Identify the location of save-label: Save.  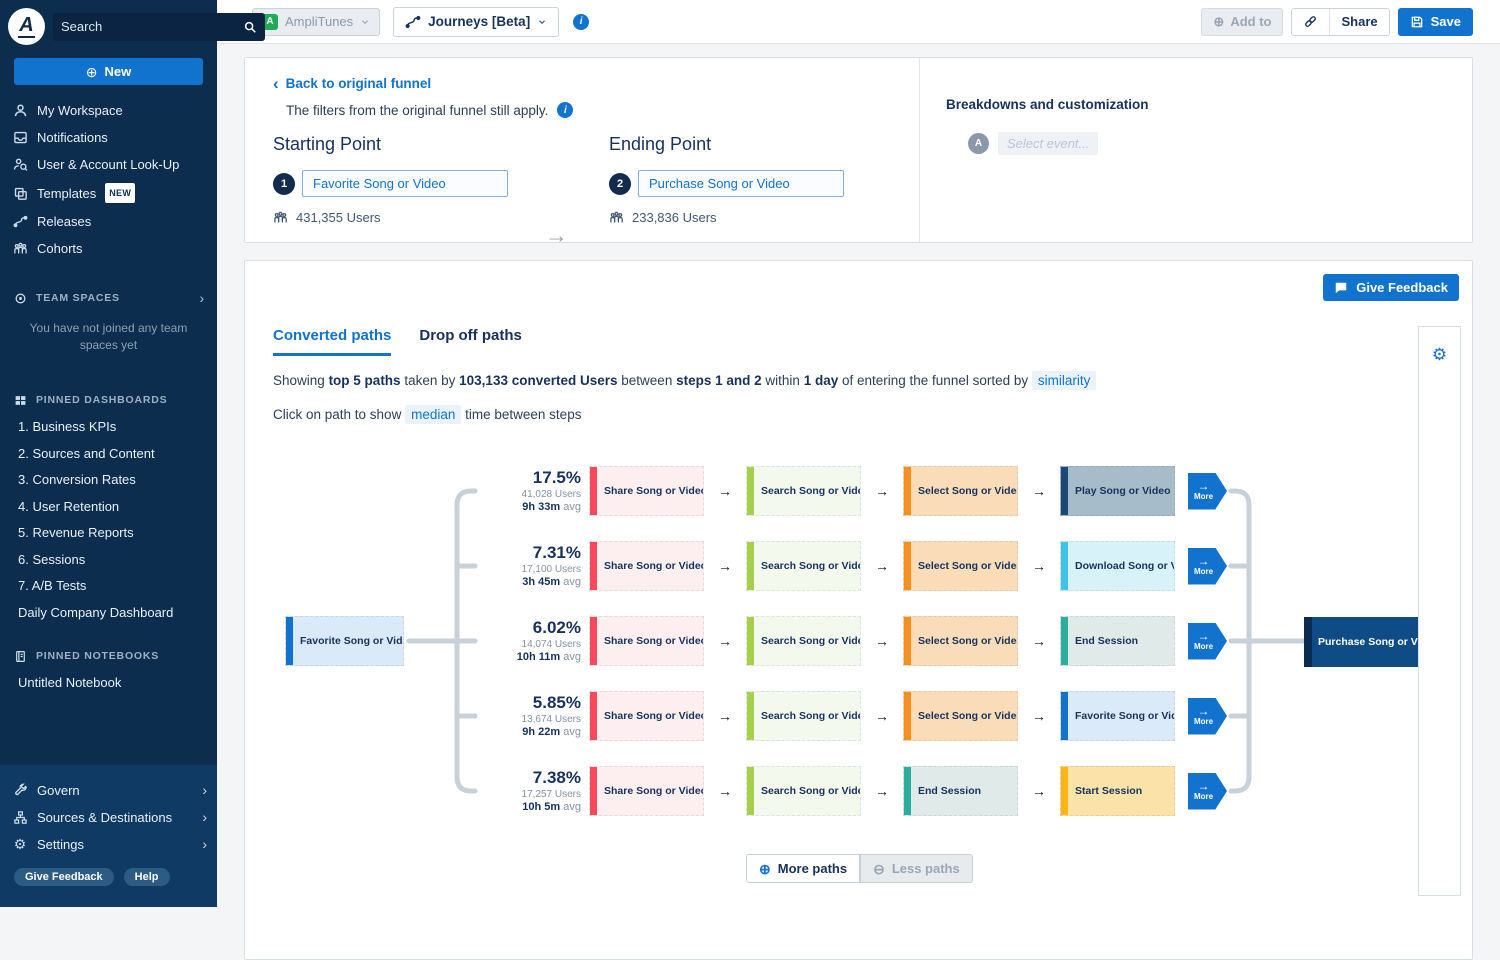
(1445, 21).